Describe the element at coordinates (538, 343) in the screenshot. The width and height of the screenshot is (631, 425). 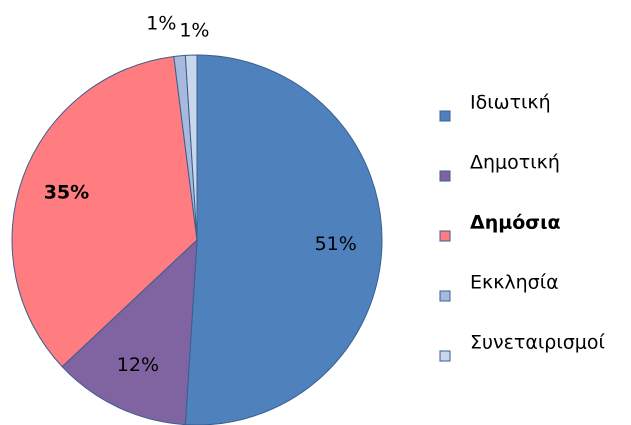
I see `legend-label: Συνεταιρισμοί` at that location.